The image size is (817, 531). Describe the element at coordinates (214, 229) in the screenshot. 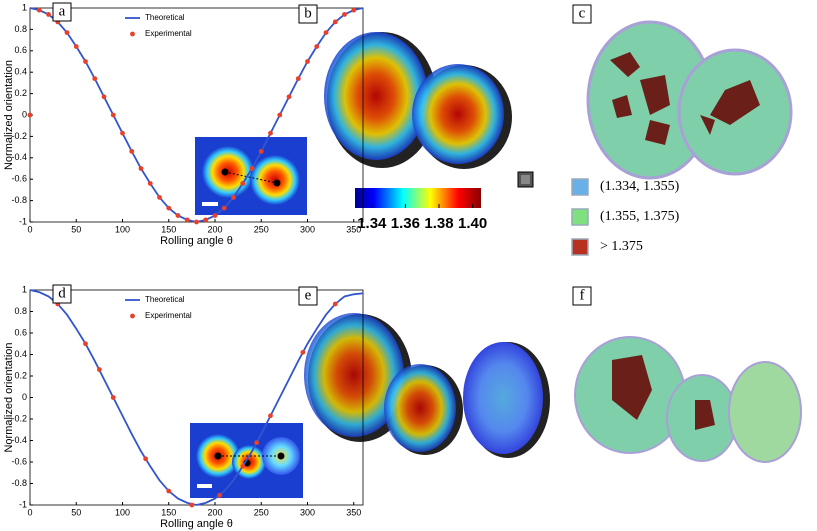

I see `x-tick-label: 200` at that location.